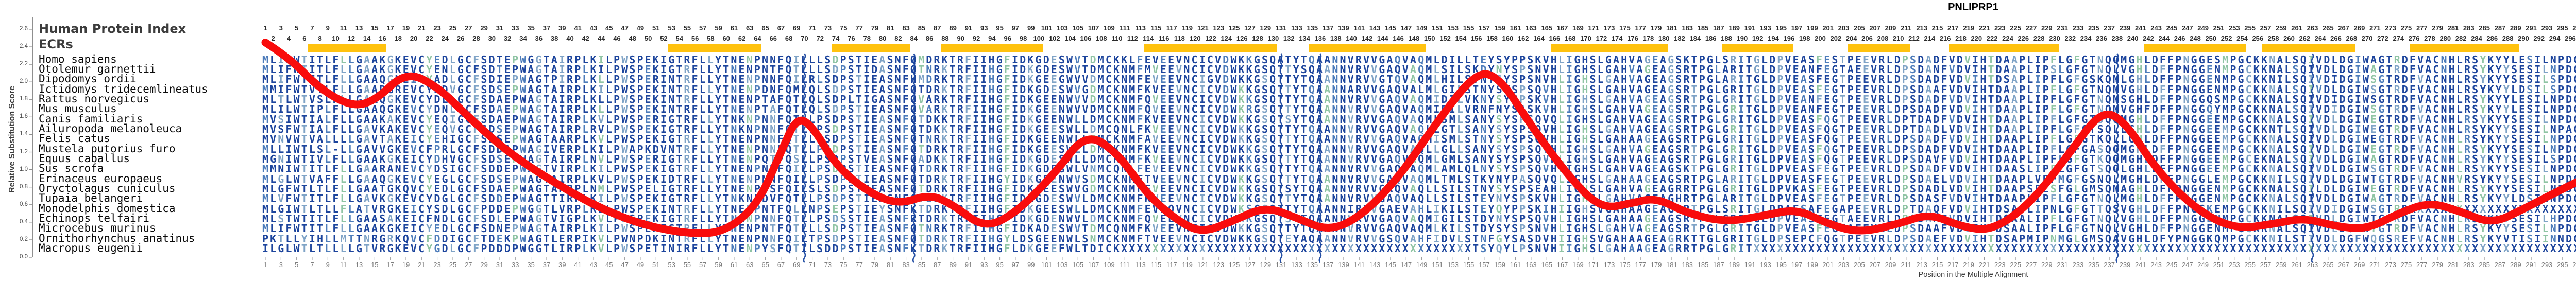  What do you see at coordinates (1054, 38) in the screenshot?
I see `ruler-number-top: 102` at bounding box center [1054, 38].